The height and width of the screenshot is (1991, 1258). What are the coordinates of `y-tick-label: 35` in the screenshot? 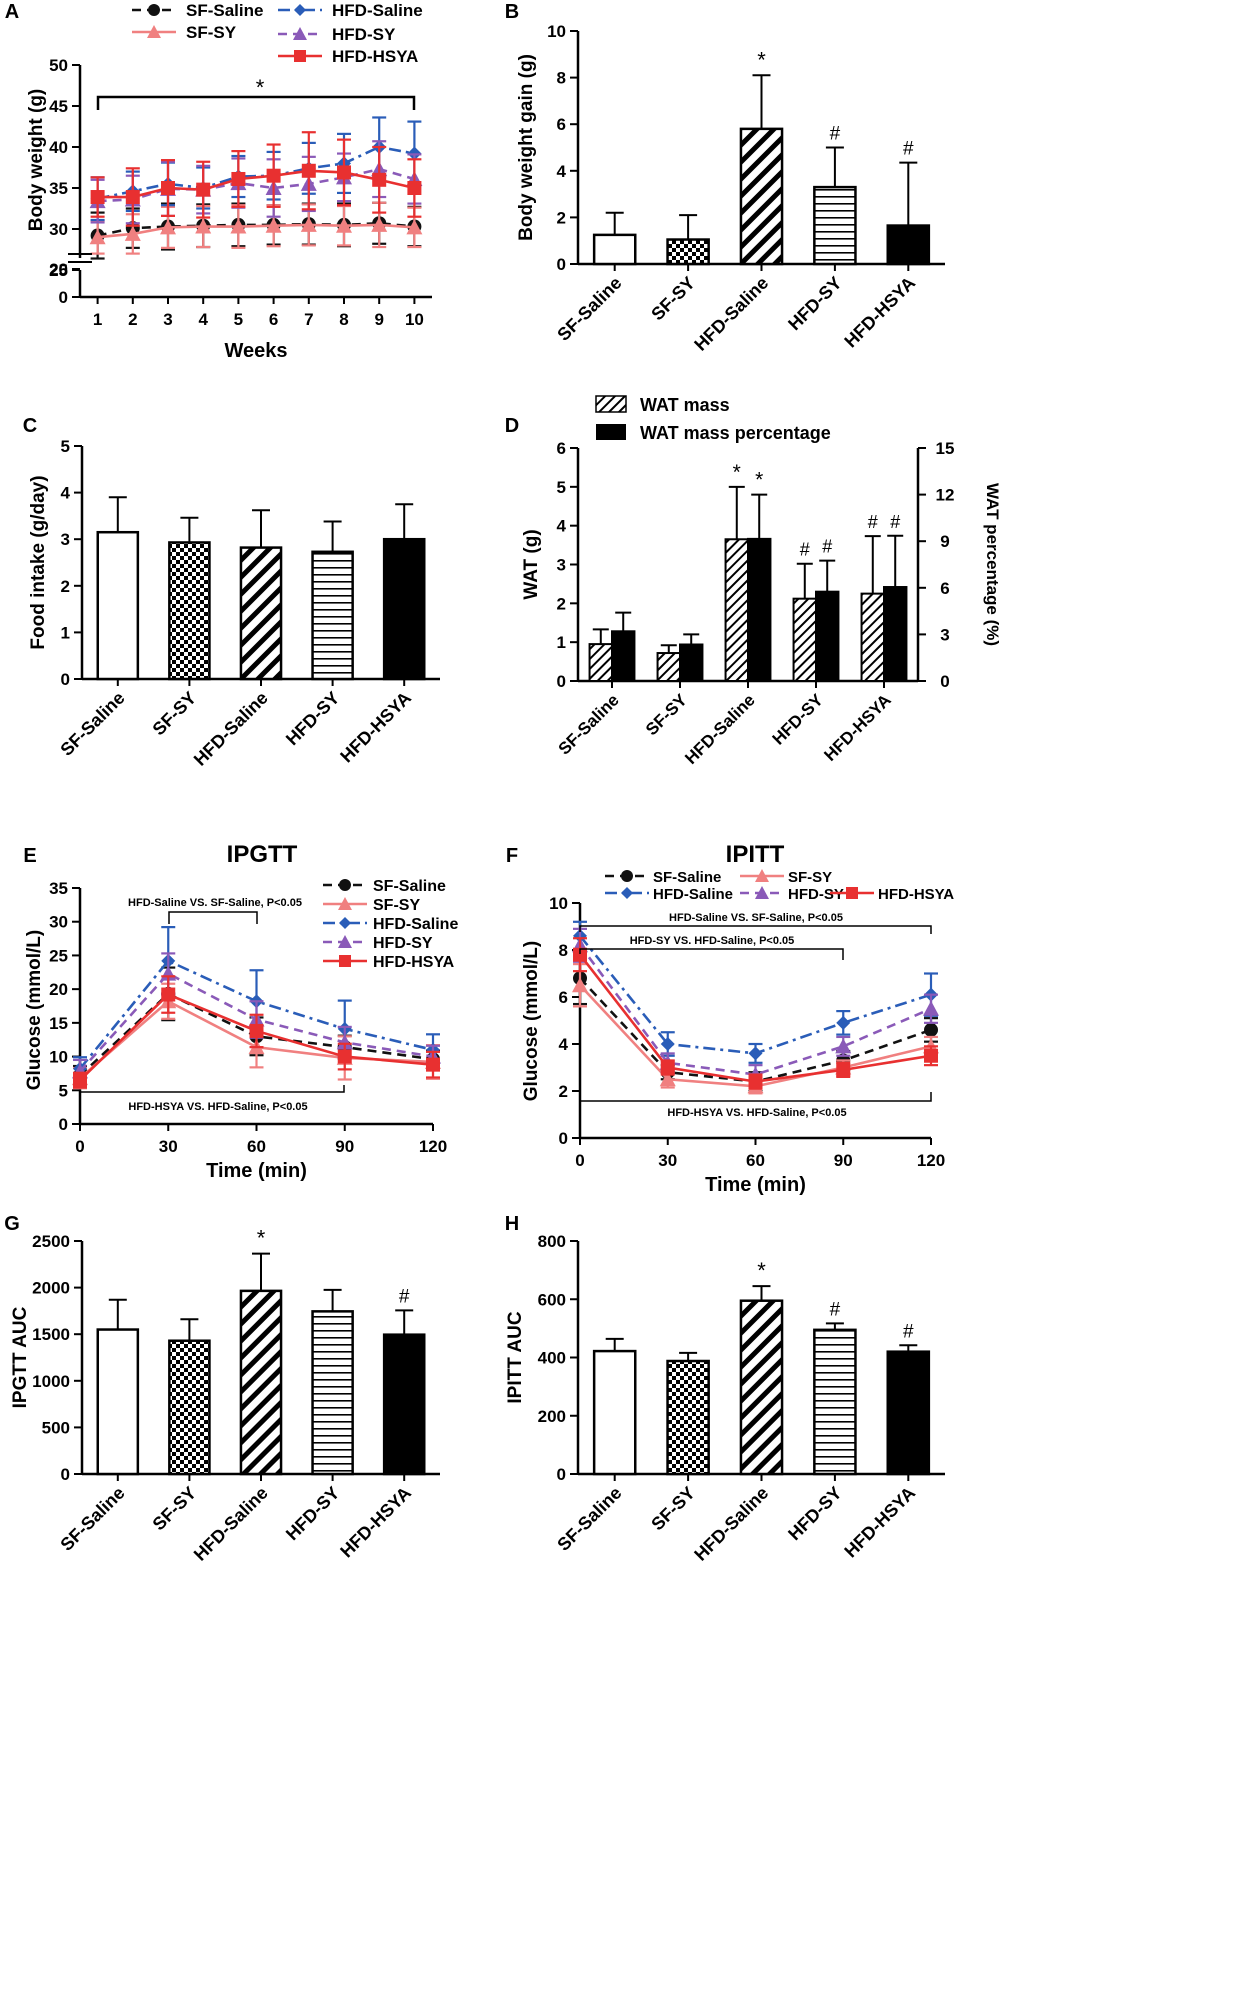 It's located at (58, 888).